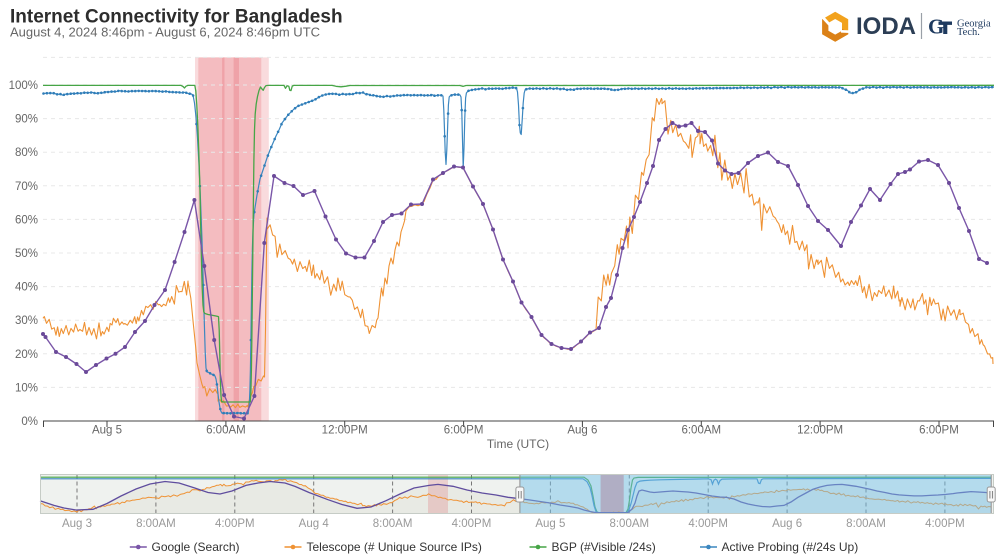 Image resolution: width=1000 pixels, height=560 pixels. What do you see at coordinates (29, 422) in the screenshot?
I see `svg-text: 0%` at bounding box center [29, 422].